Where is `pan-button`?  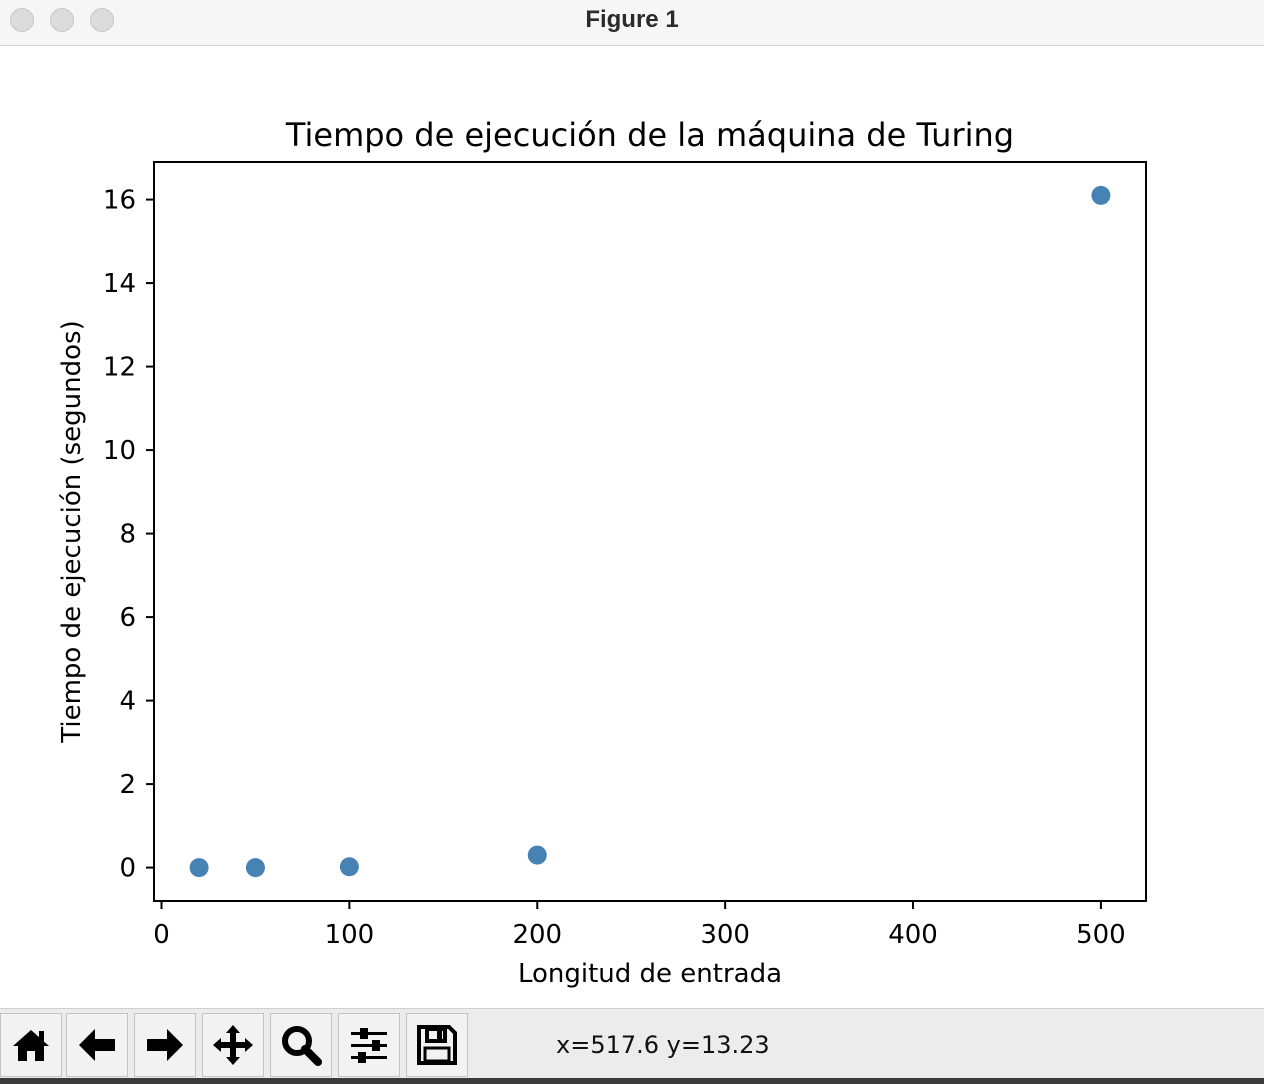 pan-button is located at coordinates (233, 1045).